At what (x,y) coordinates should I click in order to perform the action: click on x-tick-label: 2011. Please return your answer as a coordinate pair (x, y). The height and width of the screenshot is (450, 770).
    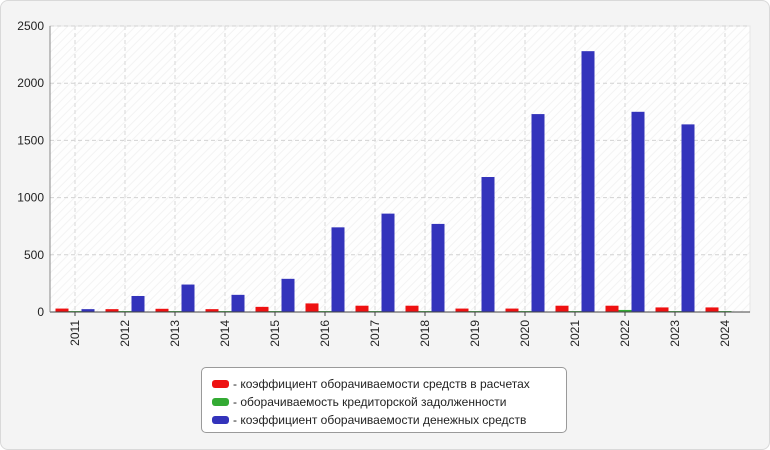
    Looking at the image, I should click on (75, 333).